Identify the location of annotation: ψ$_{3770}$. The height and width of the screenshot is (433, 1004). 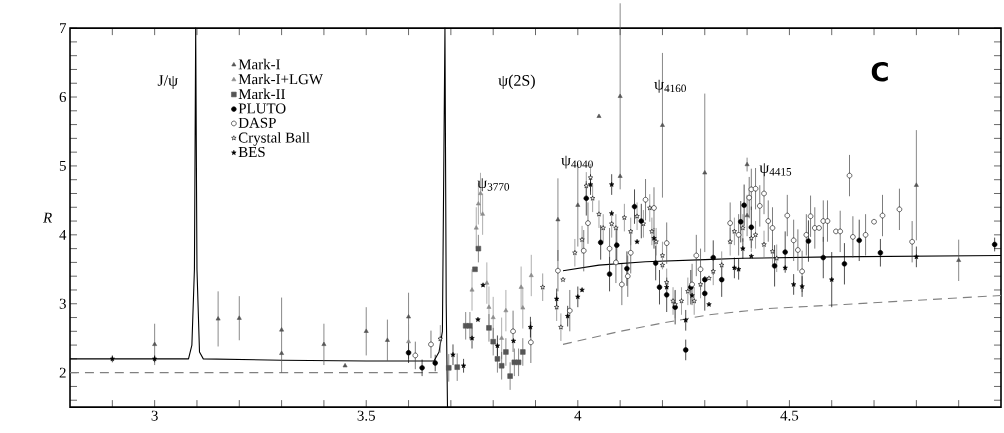
(493, 185).